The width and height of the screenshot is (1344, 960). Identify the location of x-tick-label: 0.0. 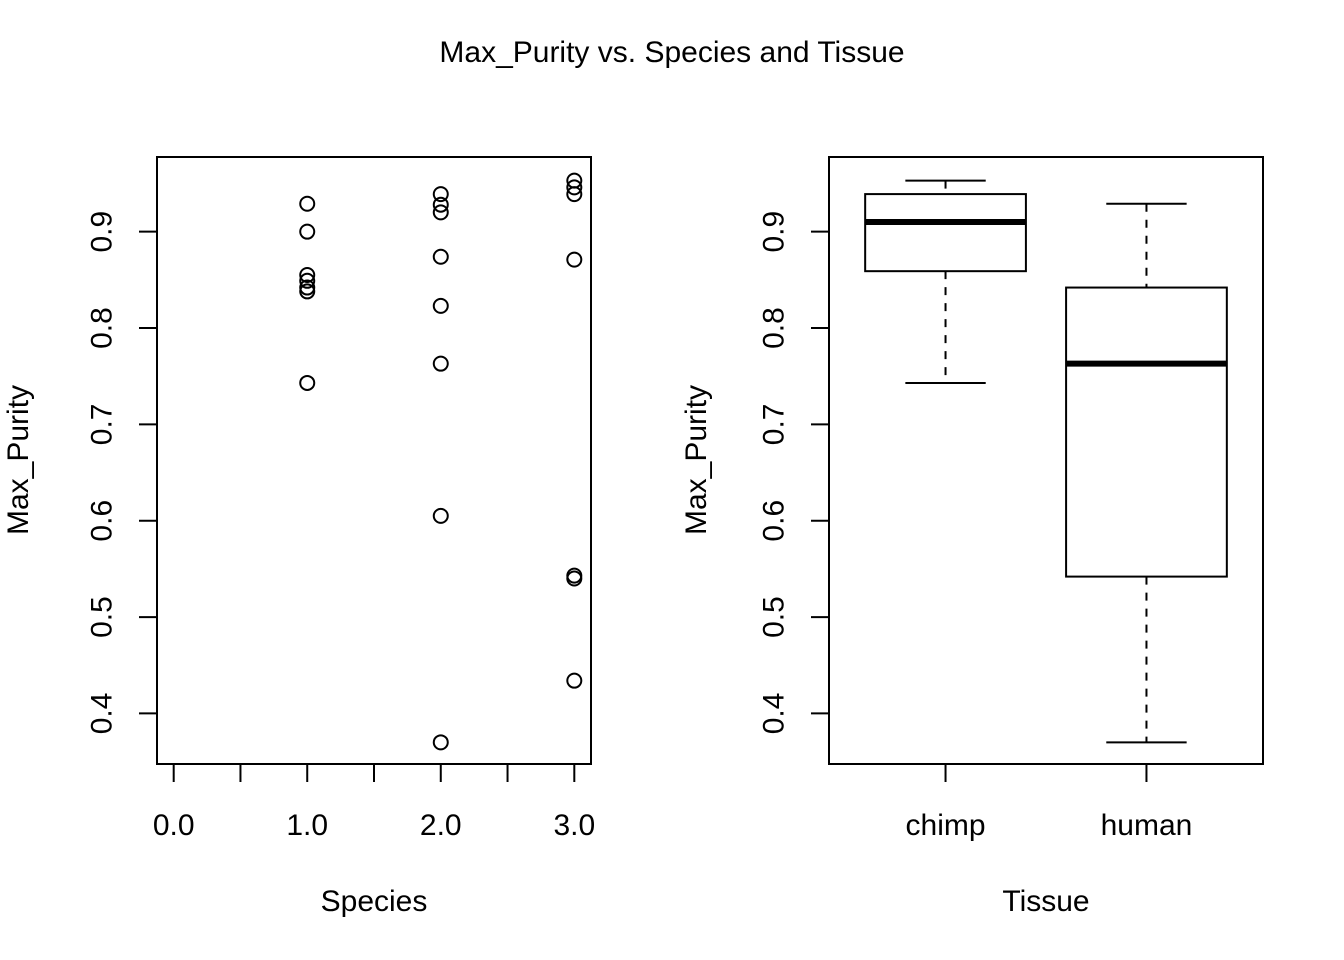
(174, 825).